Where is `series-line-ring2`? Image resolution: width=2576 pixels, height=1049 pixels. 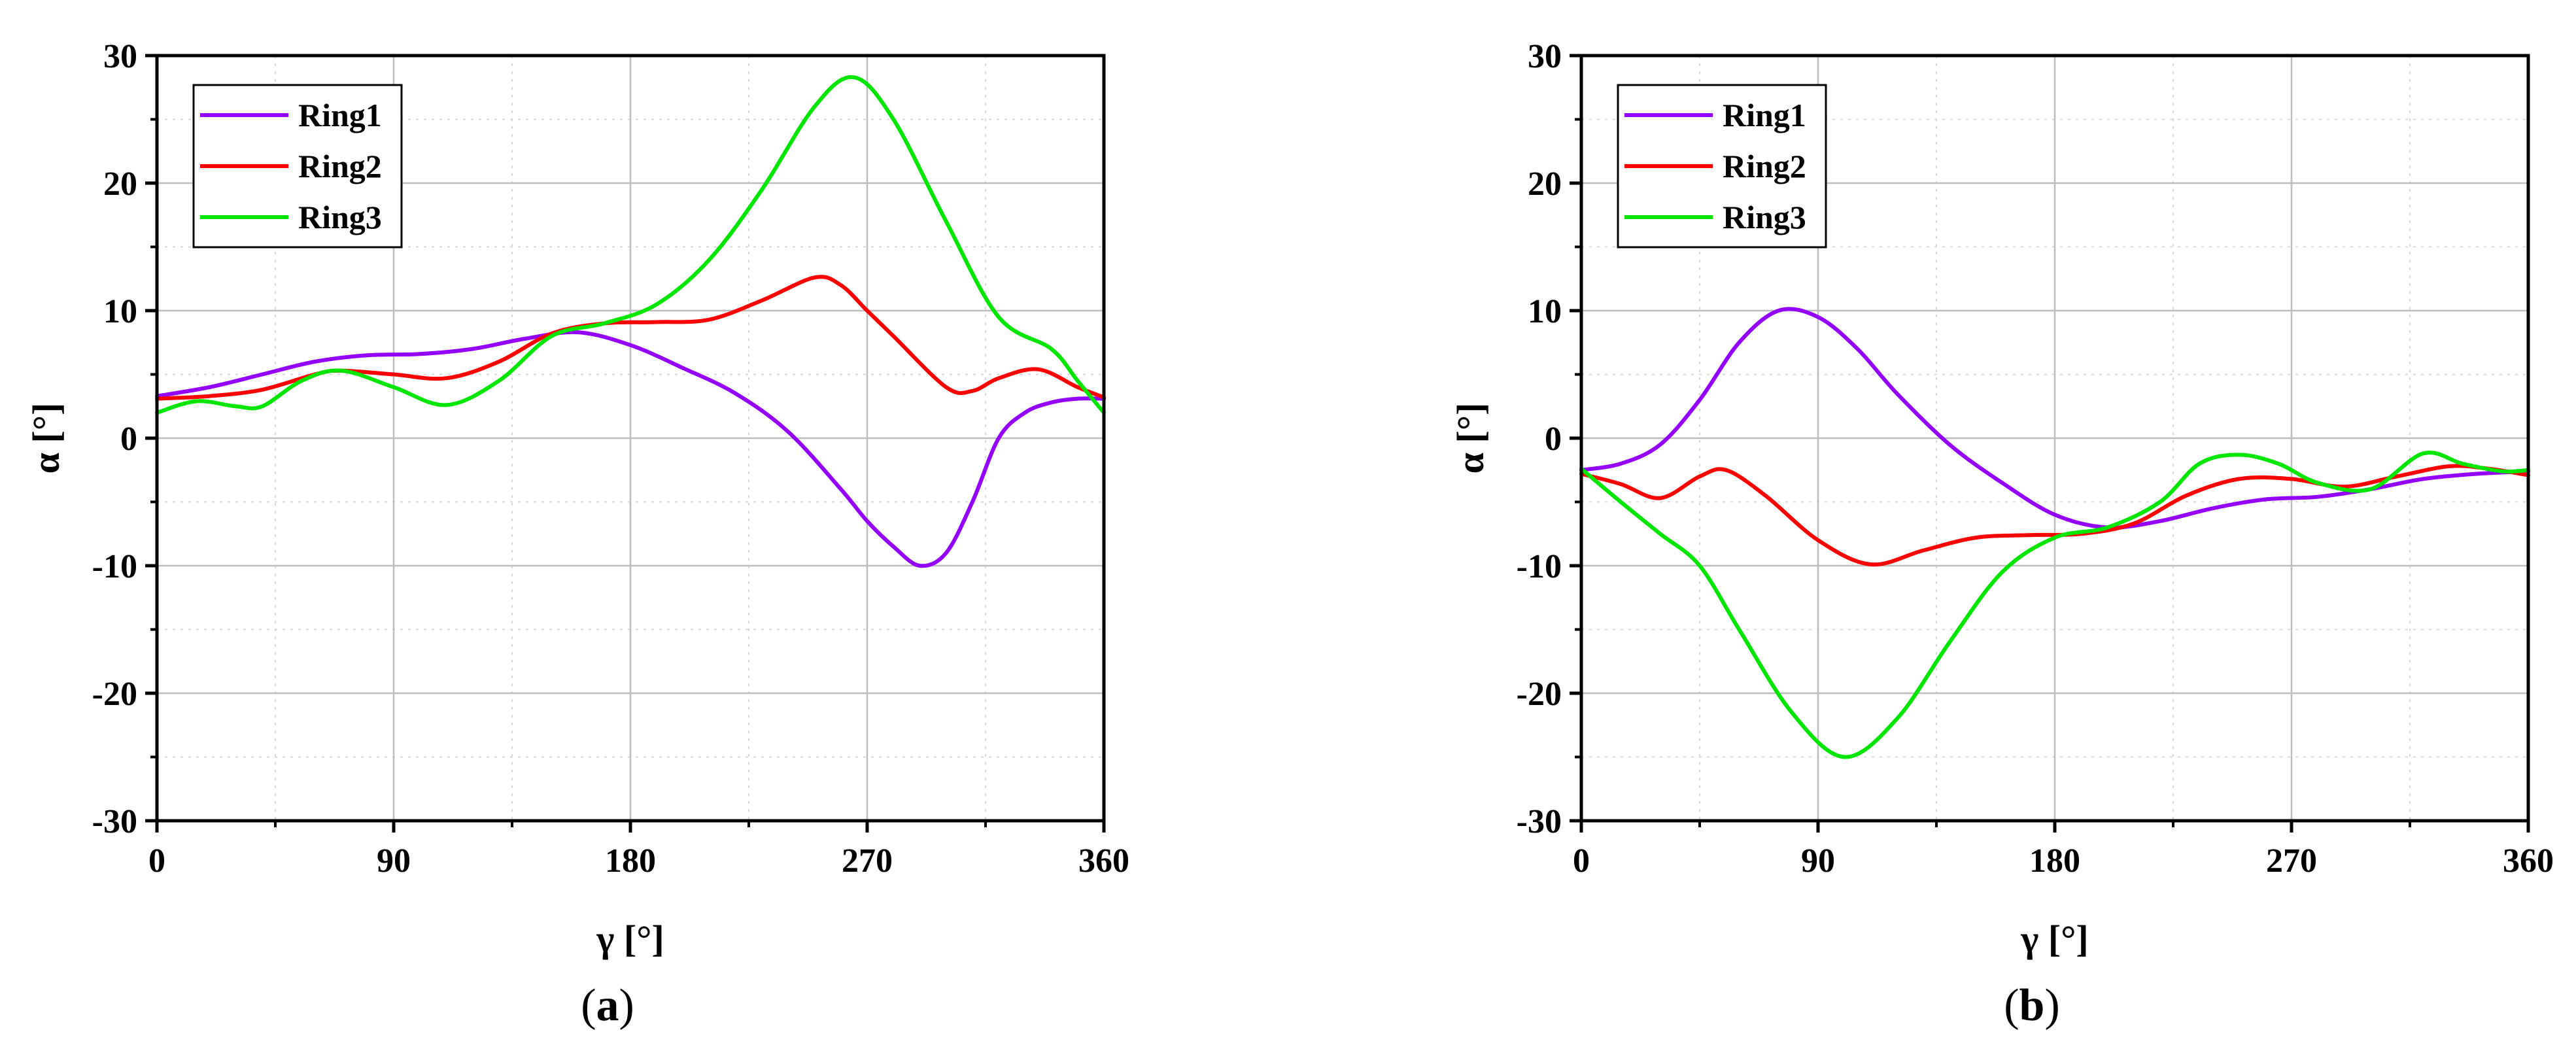
series-line-ring2 is located at coordinates (2054, 515).